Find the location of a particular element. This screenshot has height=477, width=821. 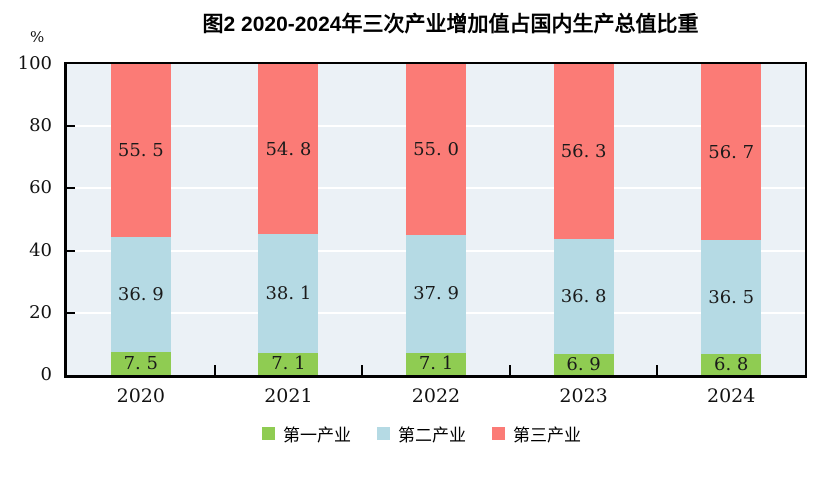

bar-segment-第三产业-2022: 55. 0 is located at coordinates (436, 150).